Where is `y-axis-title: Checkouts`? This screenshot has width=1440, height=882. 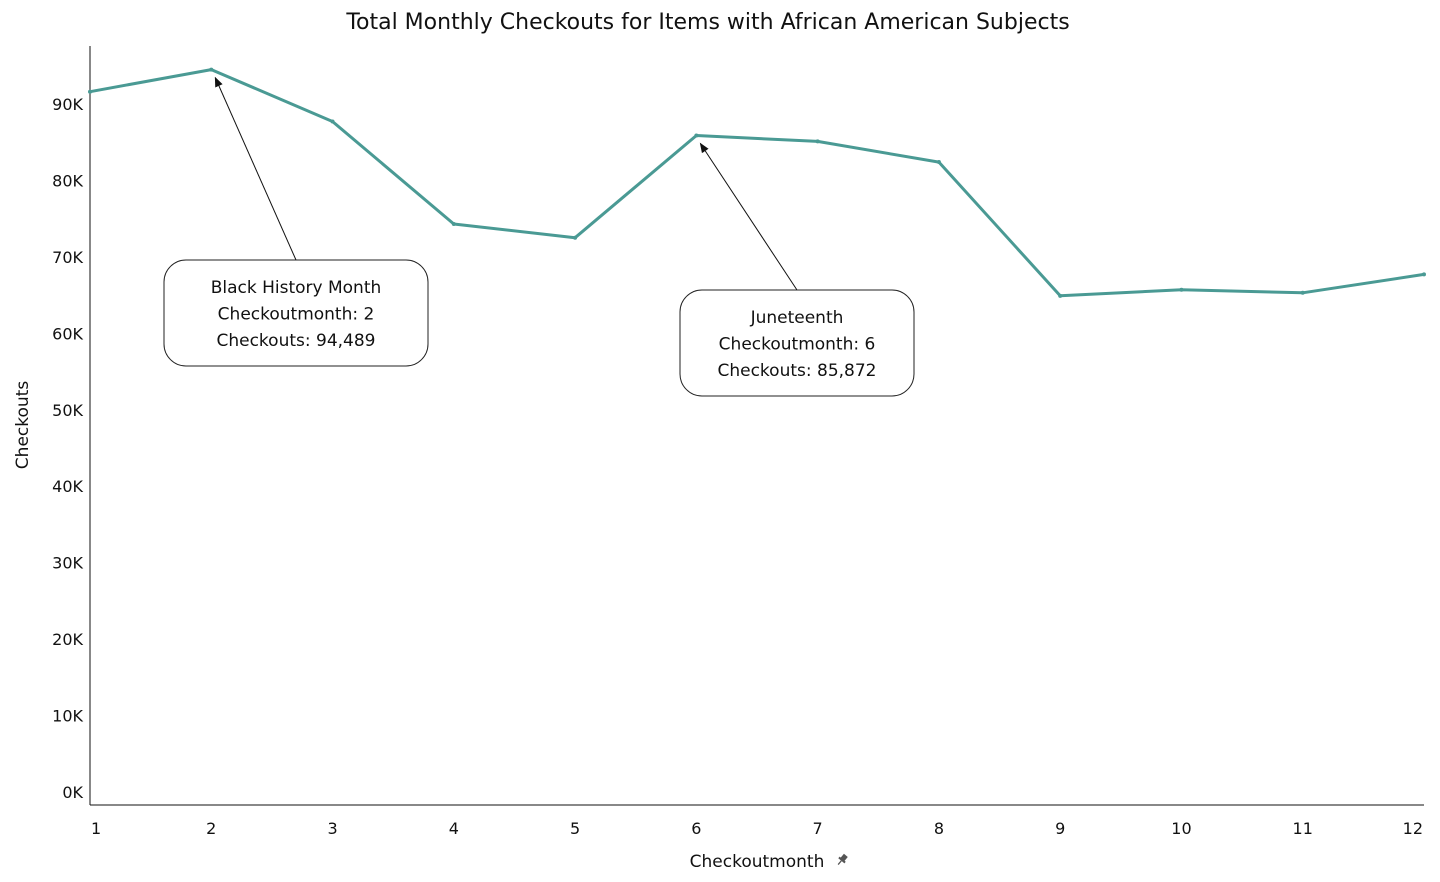 y-axis-title: Checkouts is located at coordinates (23, 425).